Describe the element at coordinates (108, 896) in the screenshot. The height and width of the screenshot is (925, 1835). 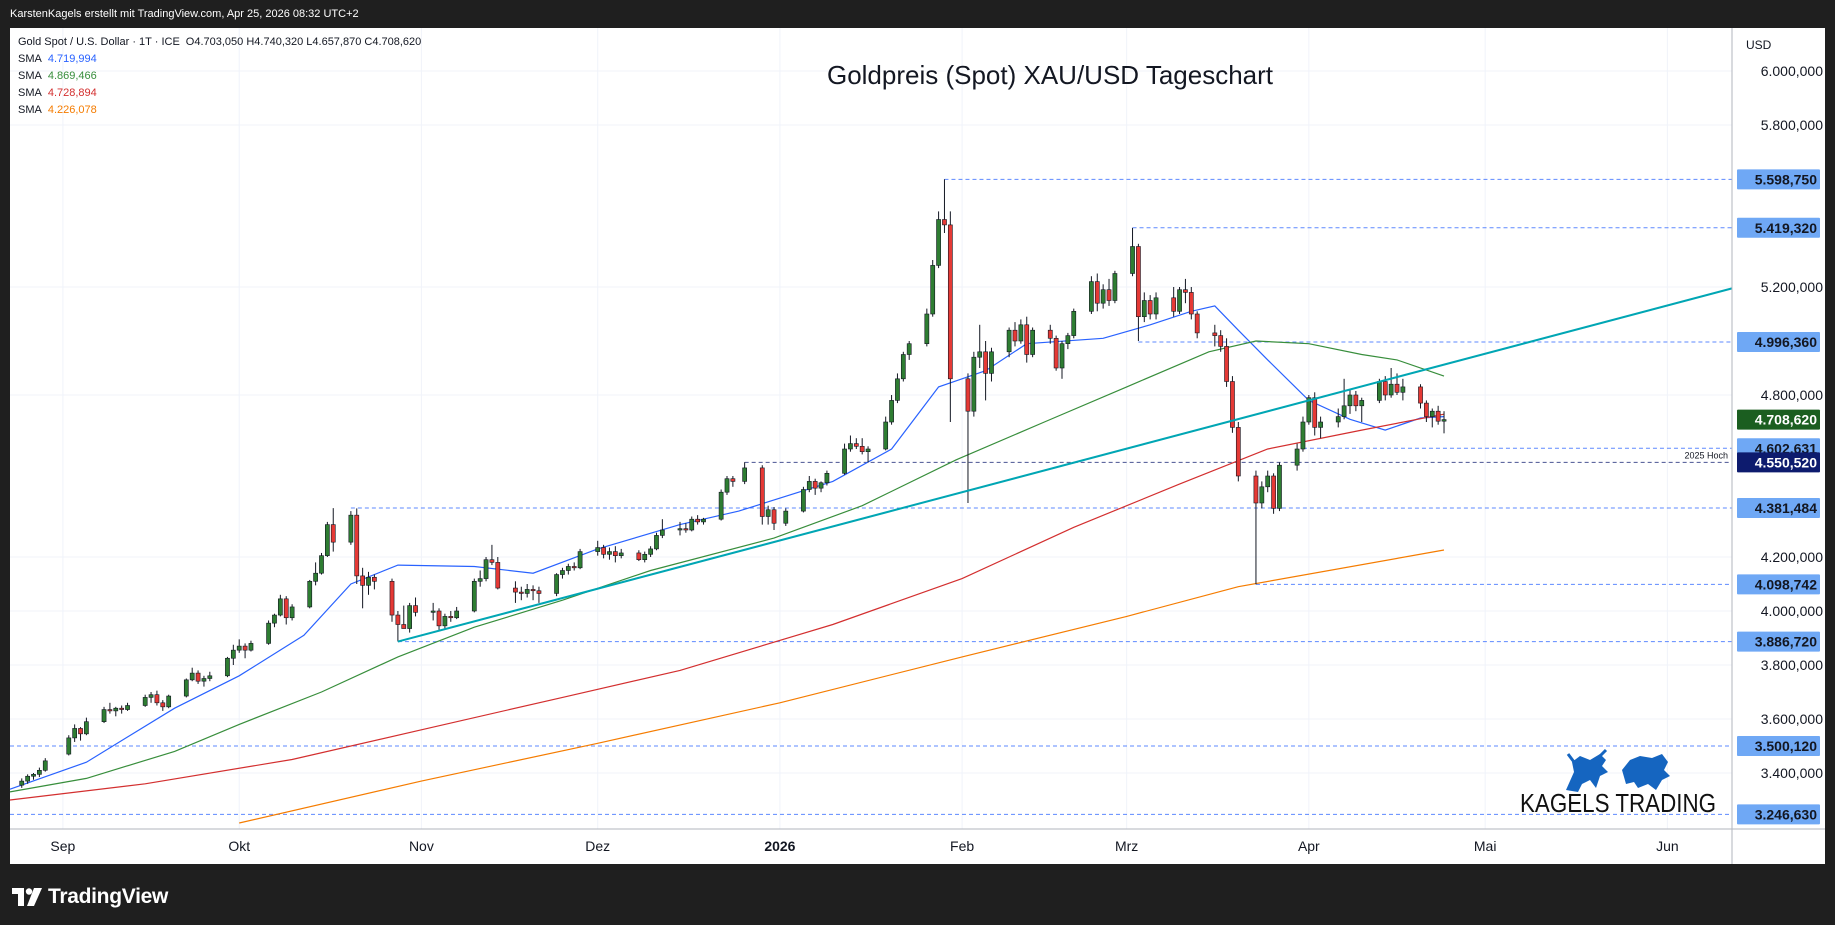
I see `tradingview-logo-text: TradingView` at that location.